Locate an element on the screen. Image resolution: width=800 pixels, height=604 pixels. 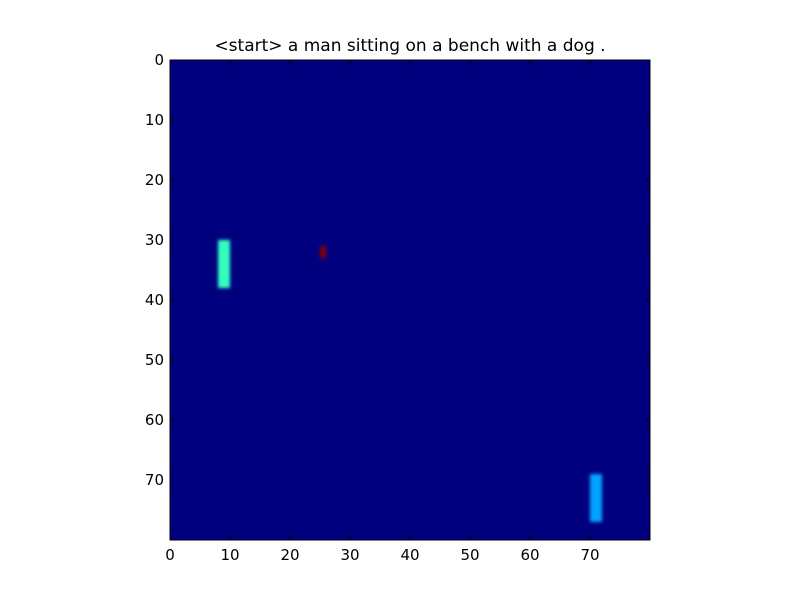
x-tick-label: 10 is located at coordinates (229, 555).